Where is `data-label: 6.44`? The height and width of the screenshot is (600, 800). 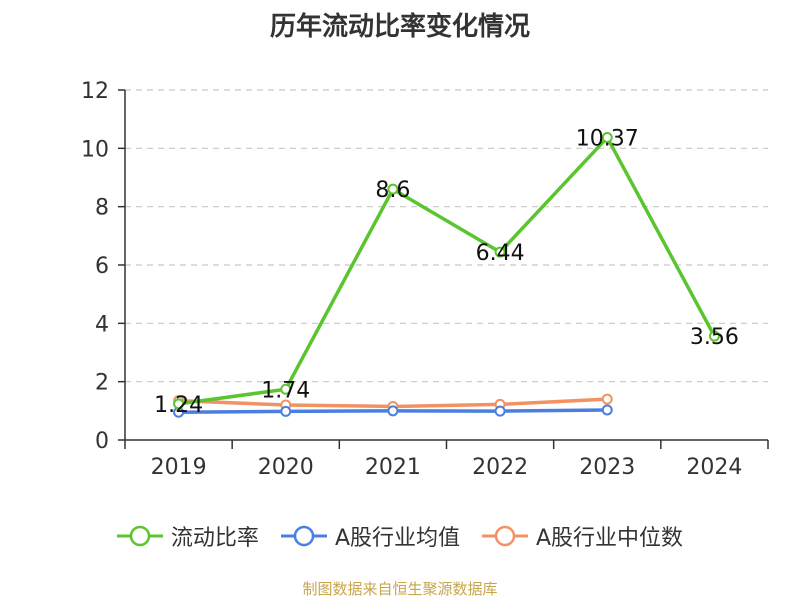
data-label: 6.44 is located at coordinates (500, 253).